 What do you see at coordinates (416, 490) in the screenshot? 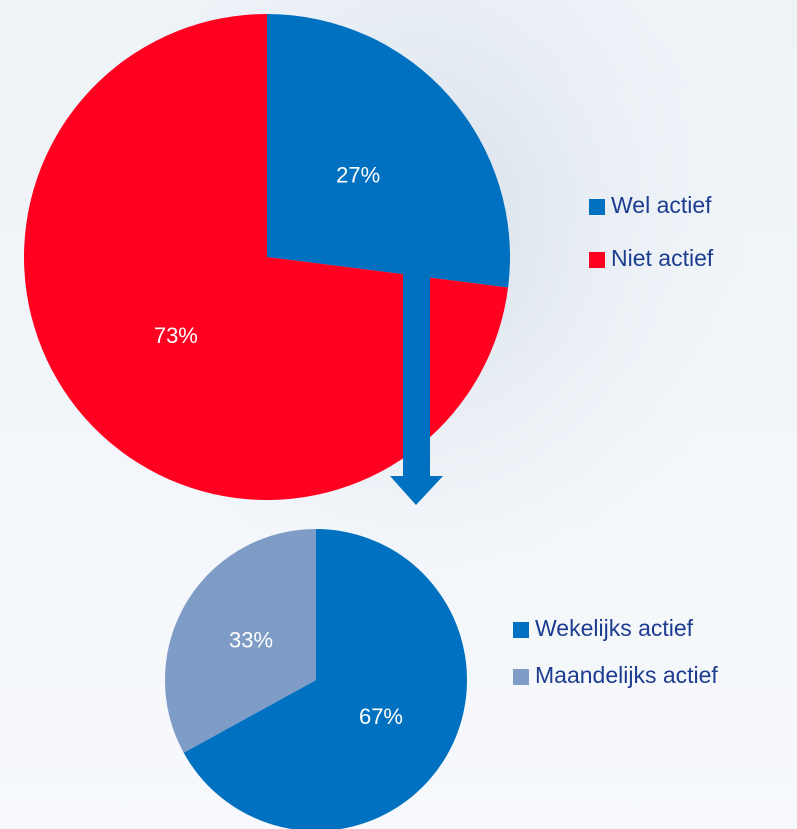
I see `arrow-head` at bounding box center [416, 490].